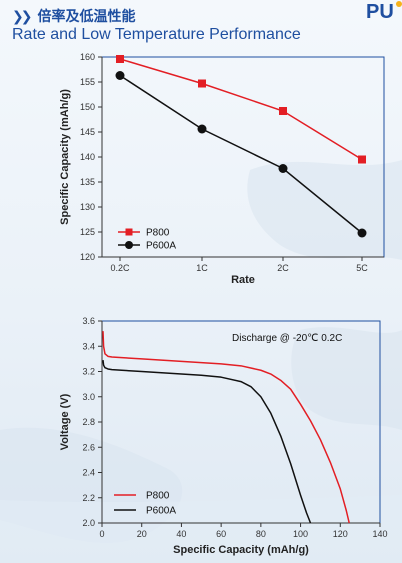 Image resolution: width=402 pixels, height=563 pixels. Describe the element at coordinates (87, 57) in the screenshot. I see `chart1-y-tick-label: 160` at that location.